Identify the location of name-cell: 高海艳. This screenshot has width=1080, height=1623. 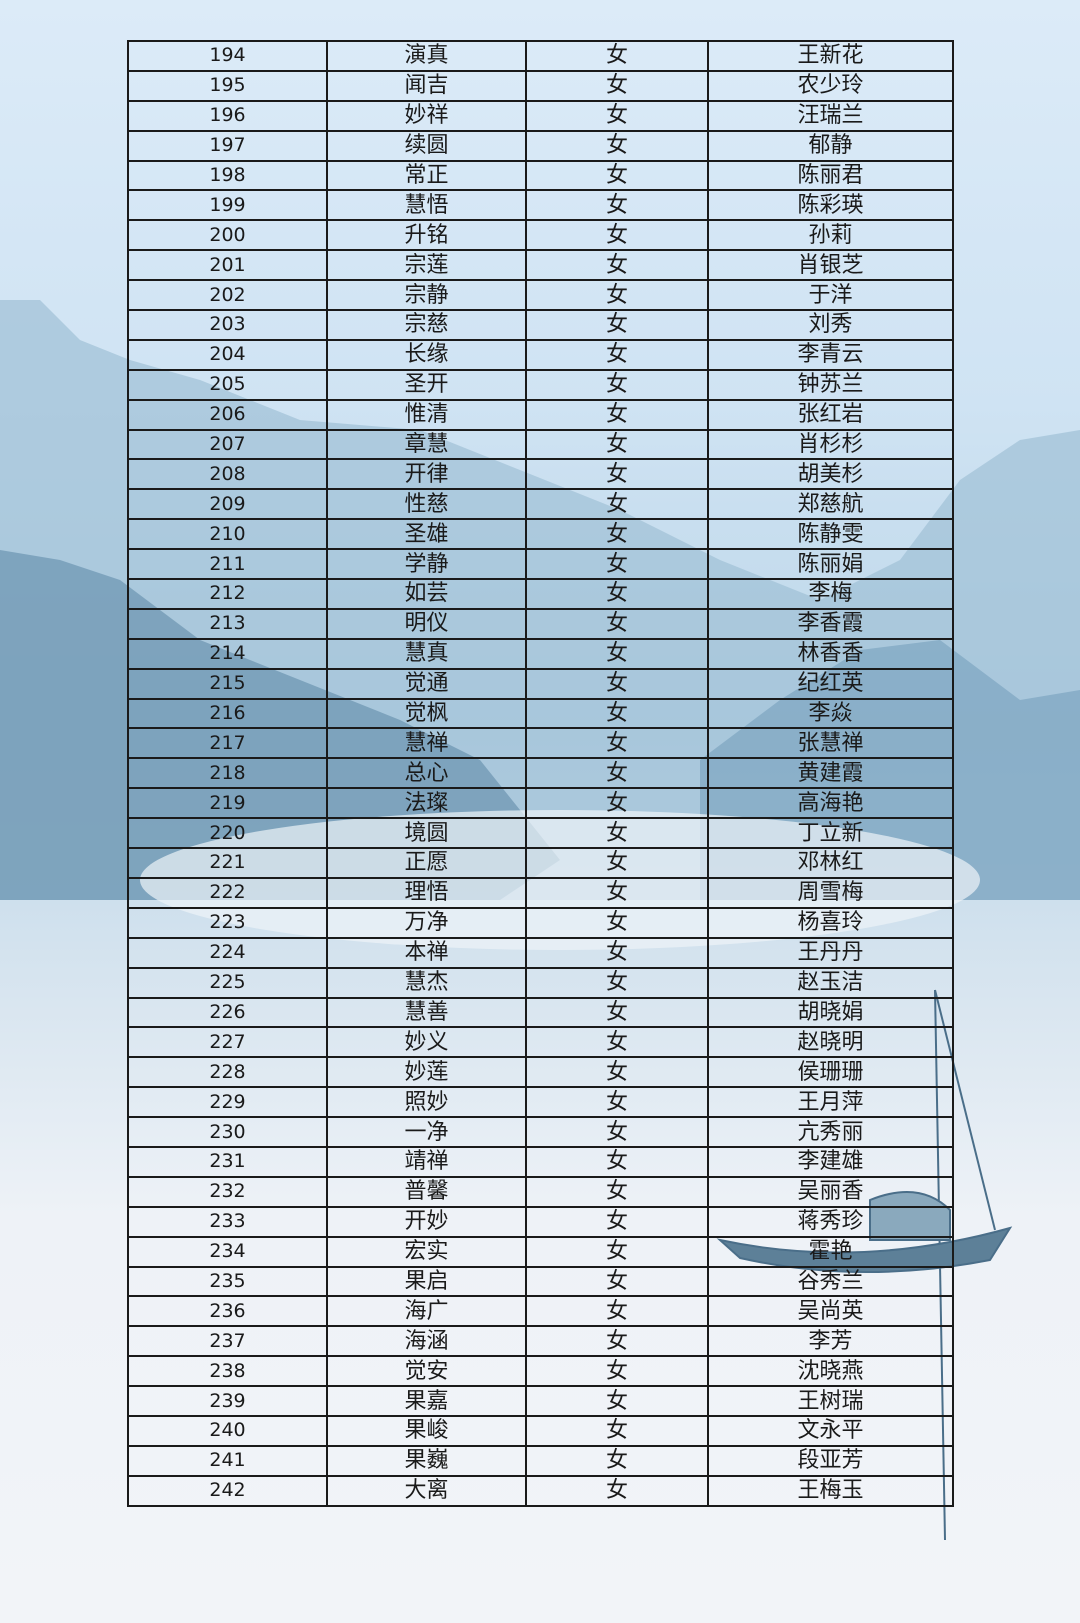
(830, 803).